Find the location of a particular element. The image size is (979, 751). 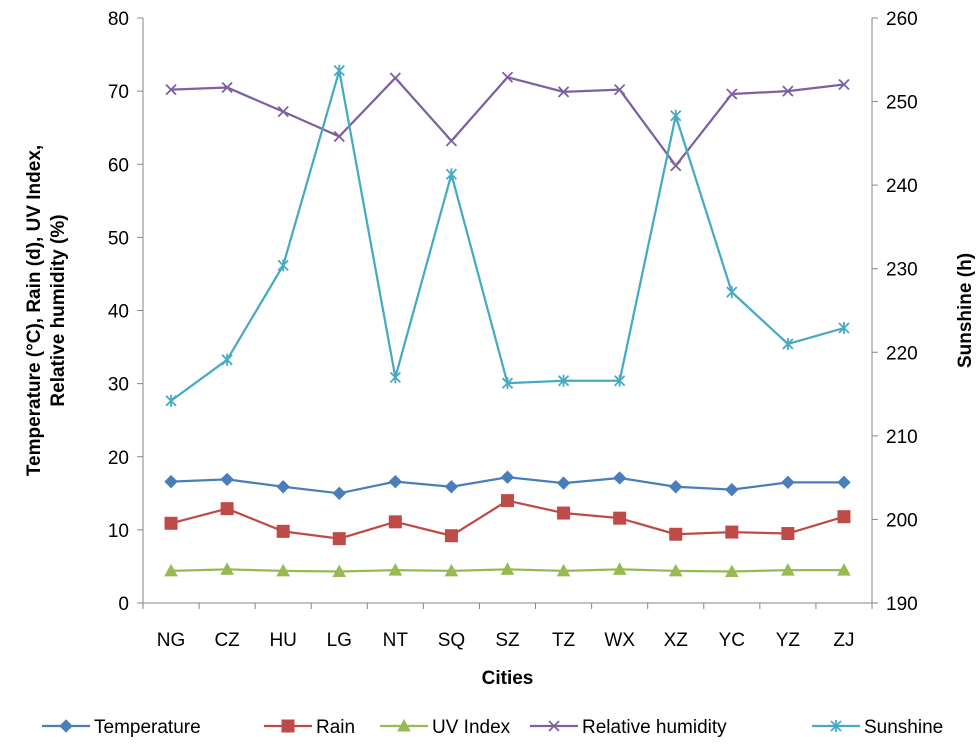

legend-label: Sunshine is located at coordinates (903, 727).